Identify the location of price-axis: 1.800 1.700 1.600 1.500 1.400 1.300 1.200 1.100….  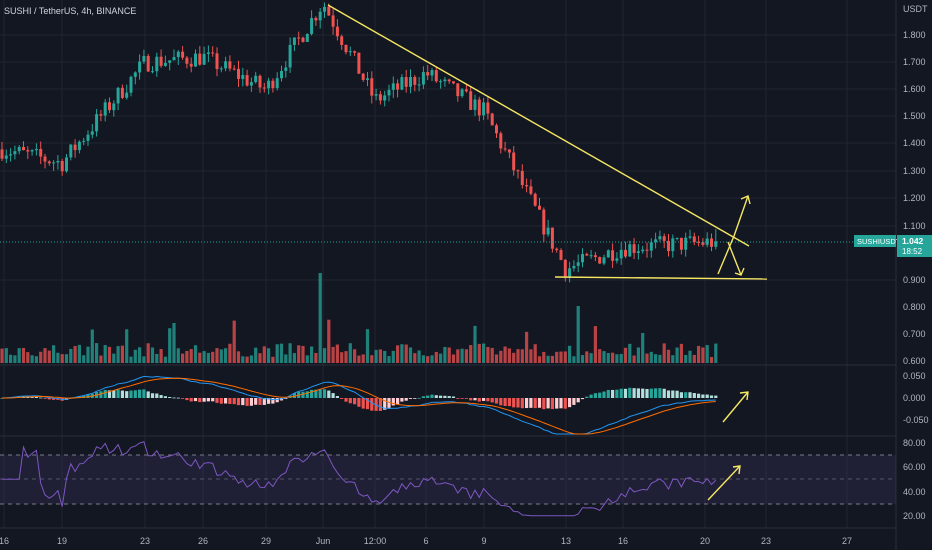
(916, 275).